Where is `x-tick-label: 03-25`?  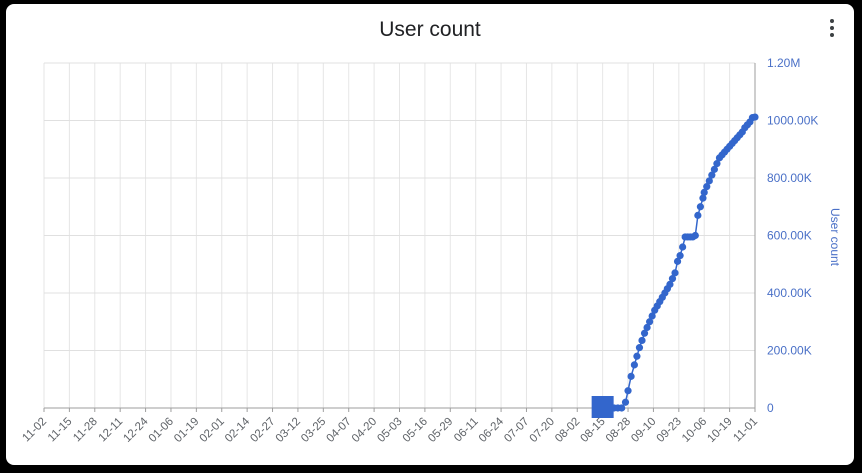
x-tick-label: 03-25 is located at coordinates (313, 430).